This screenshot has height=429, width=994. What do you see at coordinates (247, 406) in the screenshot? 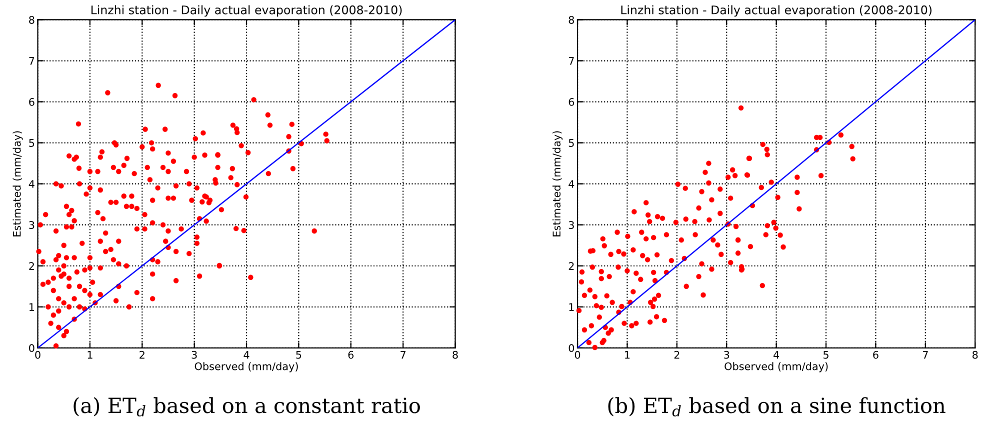
I see `text: (a) ET$_{d}$ based on a constant ratio` at bounding box center [247, 406].